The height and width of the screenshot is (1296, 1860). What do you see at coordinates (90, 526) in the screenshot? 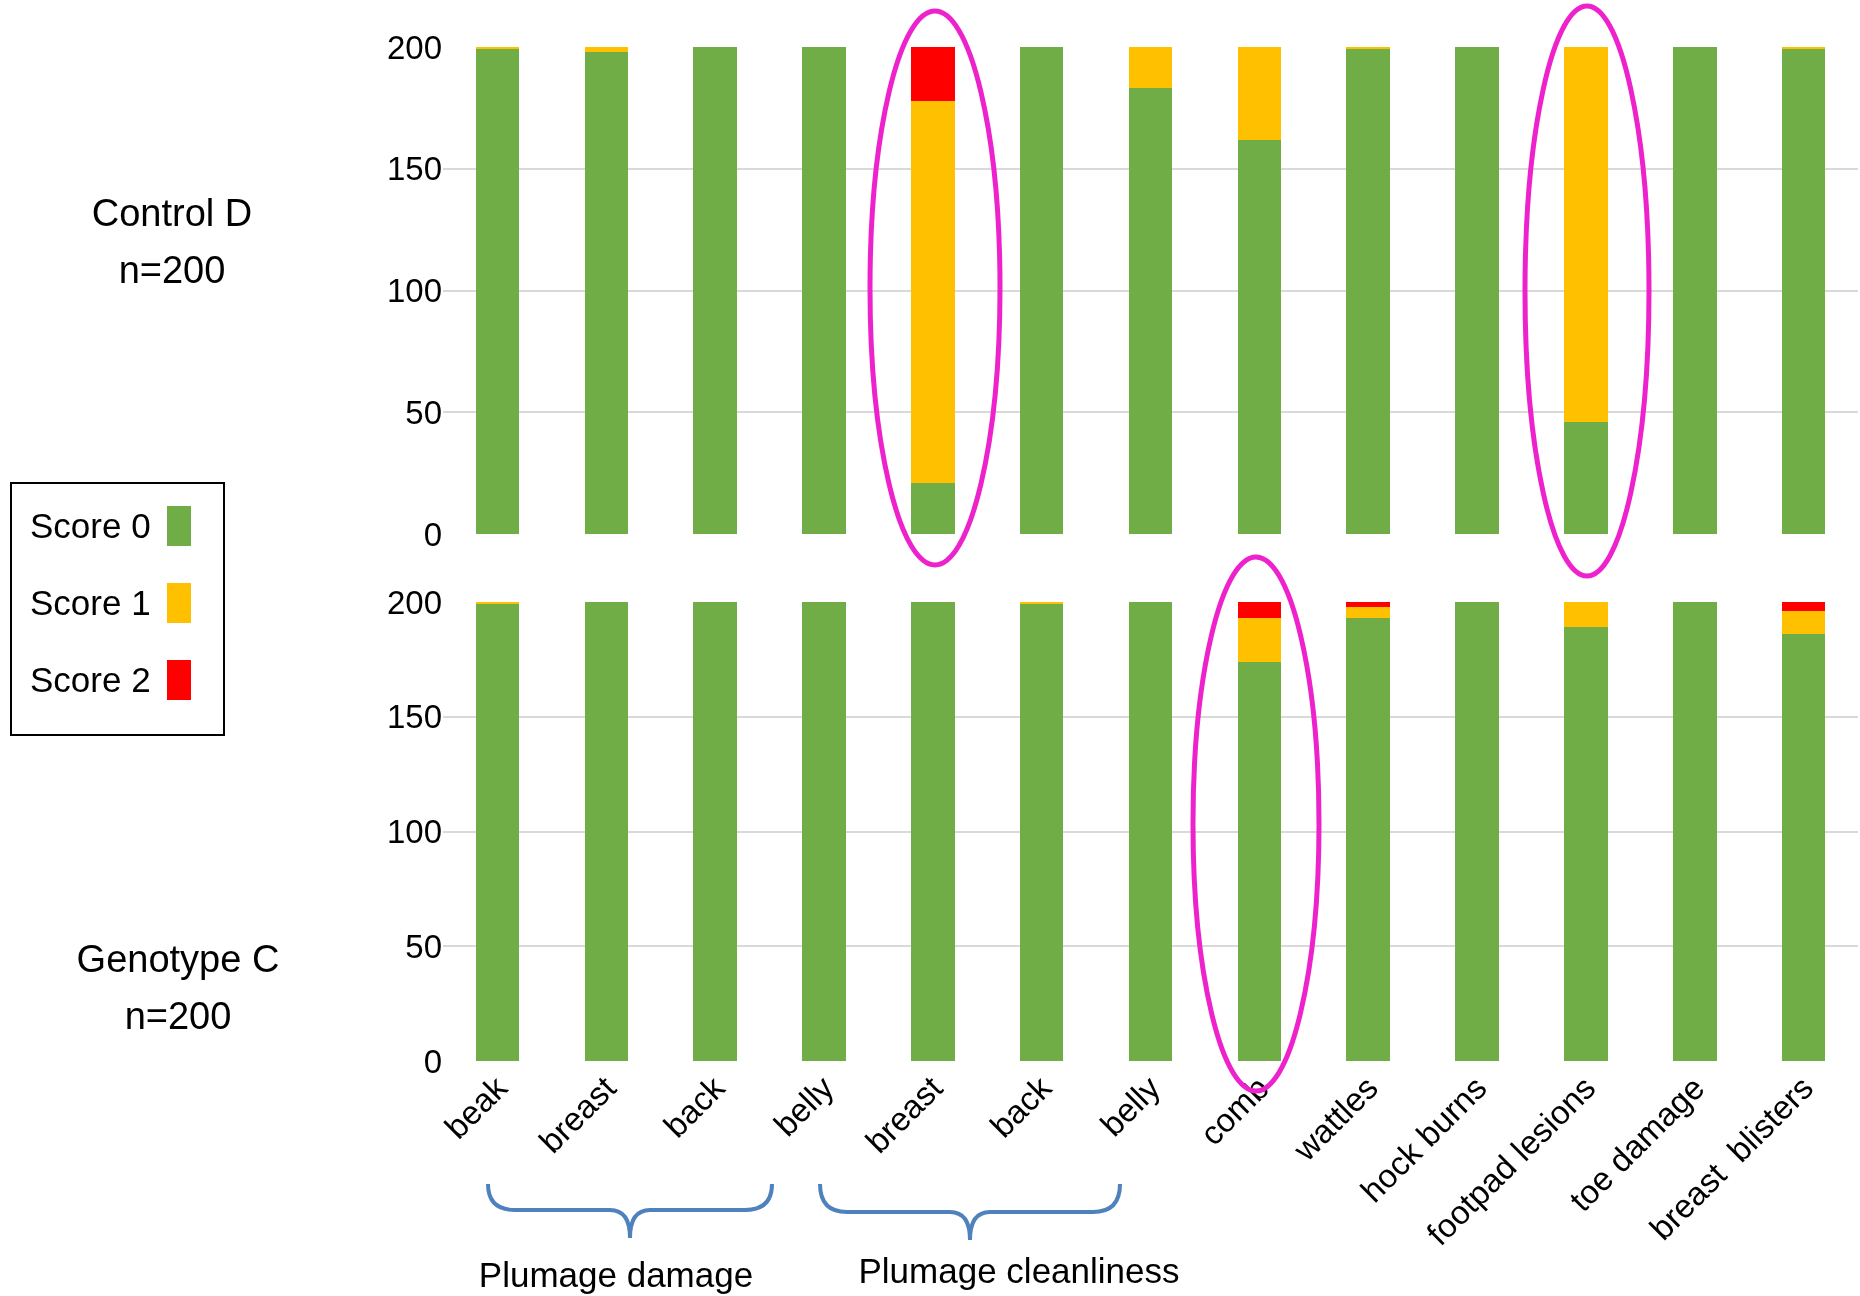
I see `legend-label: Score 0` at bounding box center [90, 526].